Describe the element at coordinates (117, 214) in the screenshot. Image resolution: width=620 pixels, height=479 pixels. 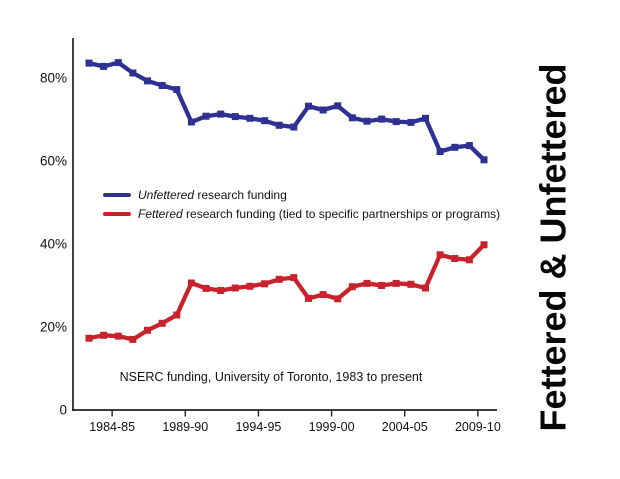
I see `legend-swatch-fettered` at that location.